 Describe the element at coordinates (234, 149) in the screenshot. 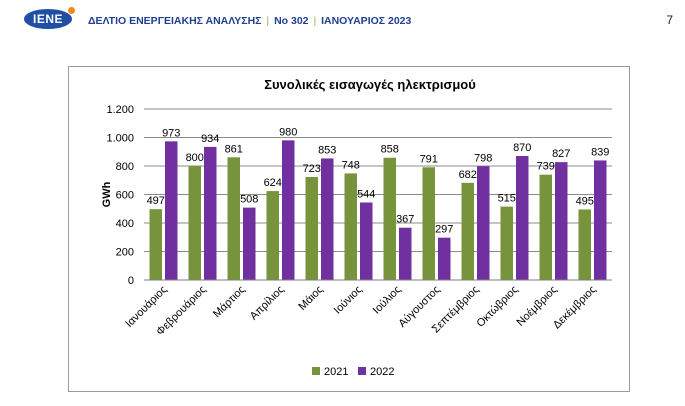

I see `data-label-2021: 861` at that location.